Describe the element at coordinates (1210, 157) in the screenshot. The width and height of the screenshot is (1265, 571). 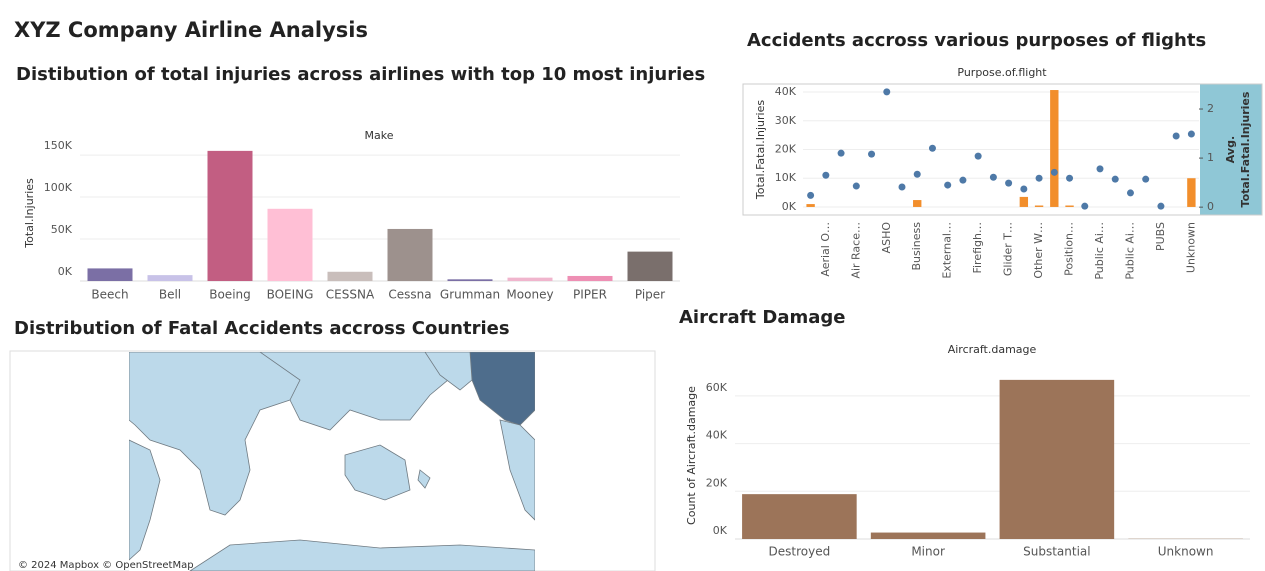
I see `y2-tick-label: 1` at that location.